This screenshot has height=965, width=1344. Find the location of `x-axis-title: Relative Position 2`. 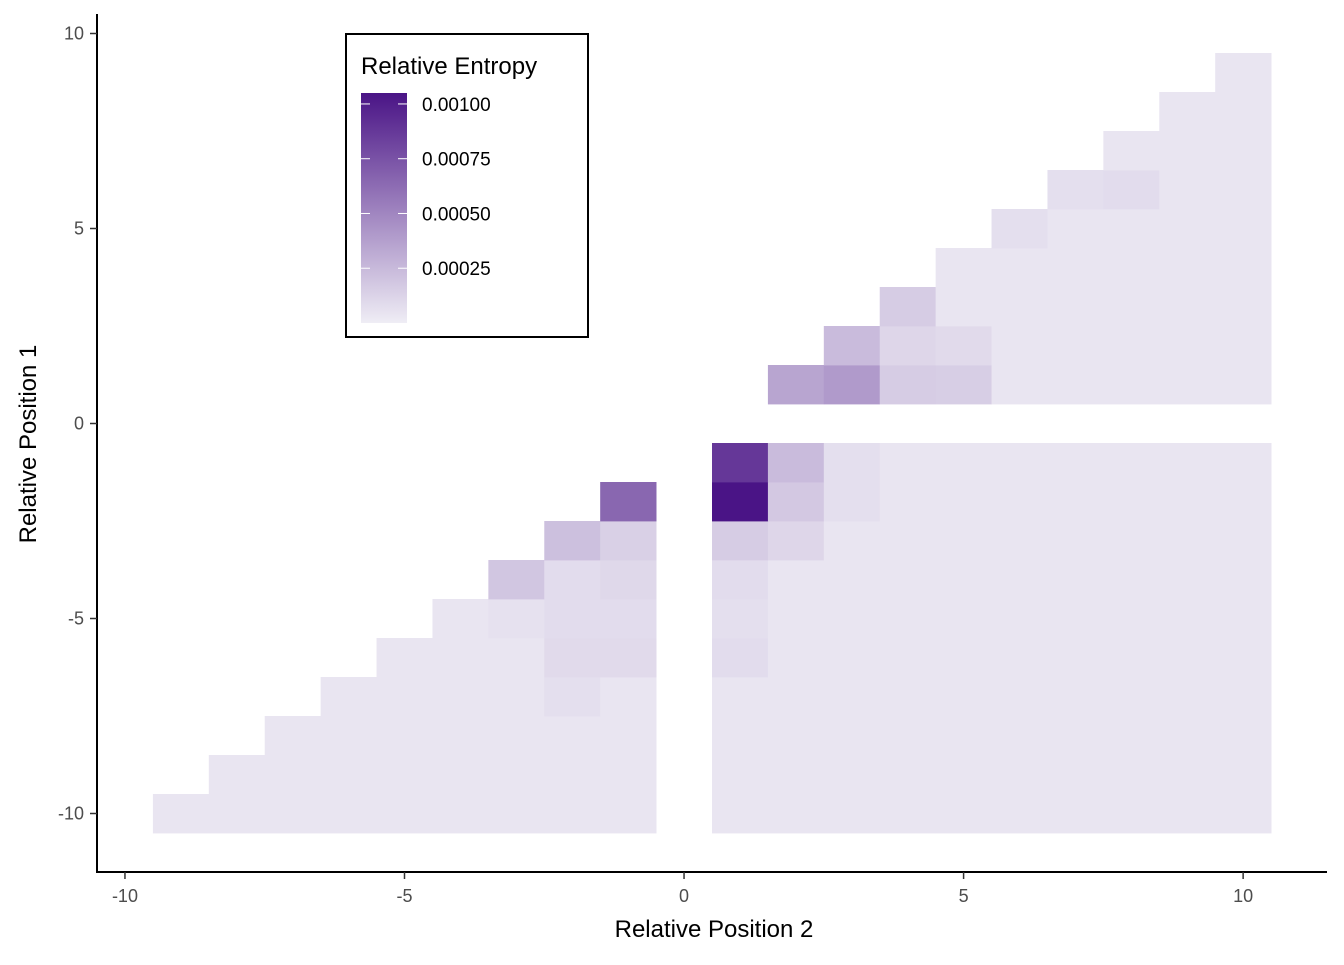

x-axis-title: Relative Position 2 is located at coordinates (714, 929).